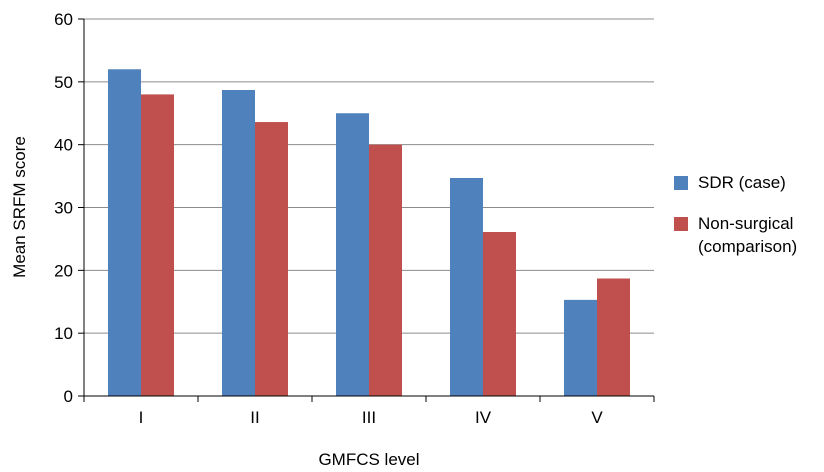 This screenshot has width=824, height=472. Describe the element at coordinates (368, 459) in the screenshot. I see `x-axis-title: GMFCS level` at that location.